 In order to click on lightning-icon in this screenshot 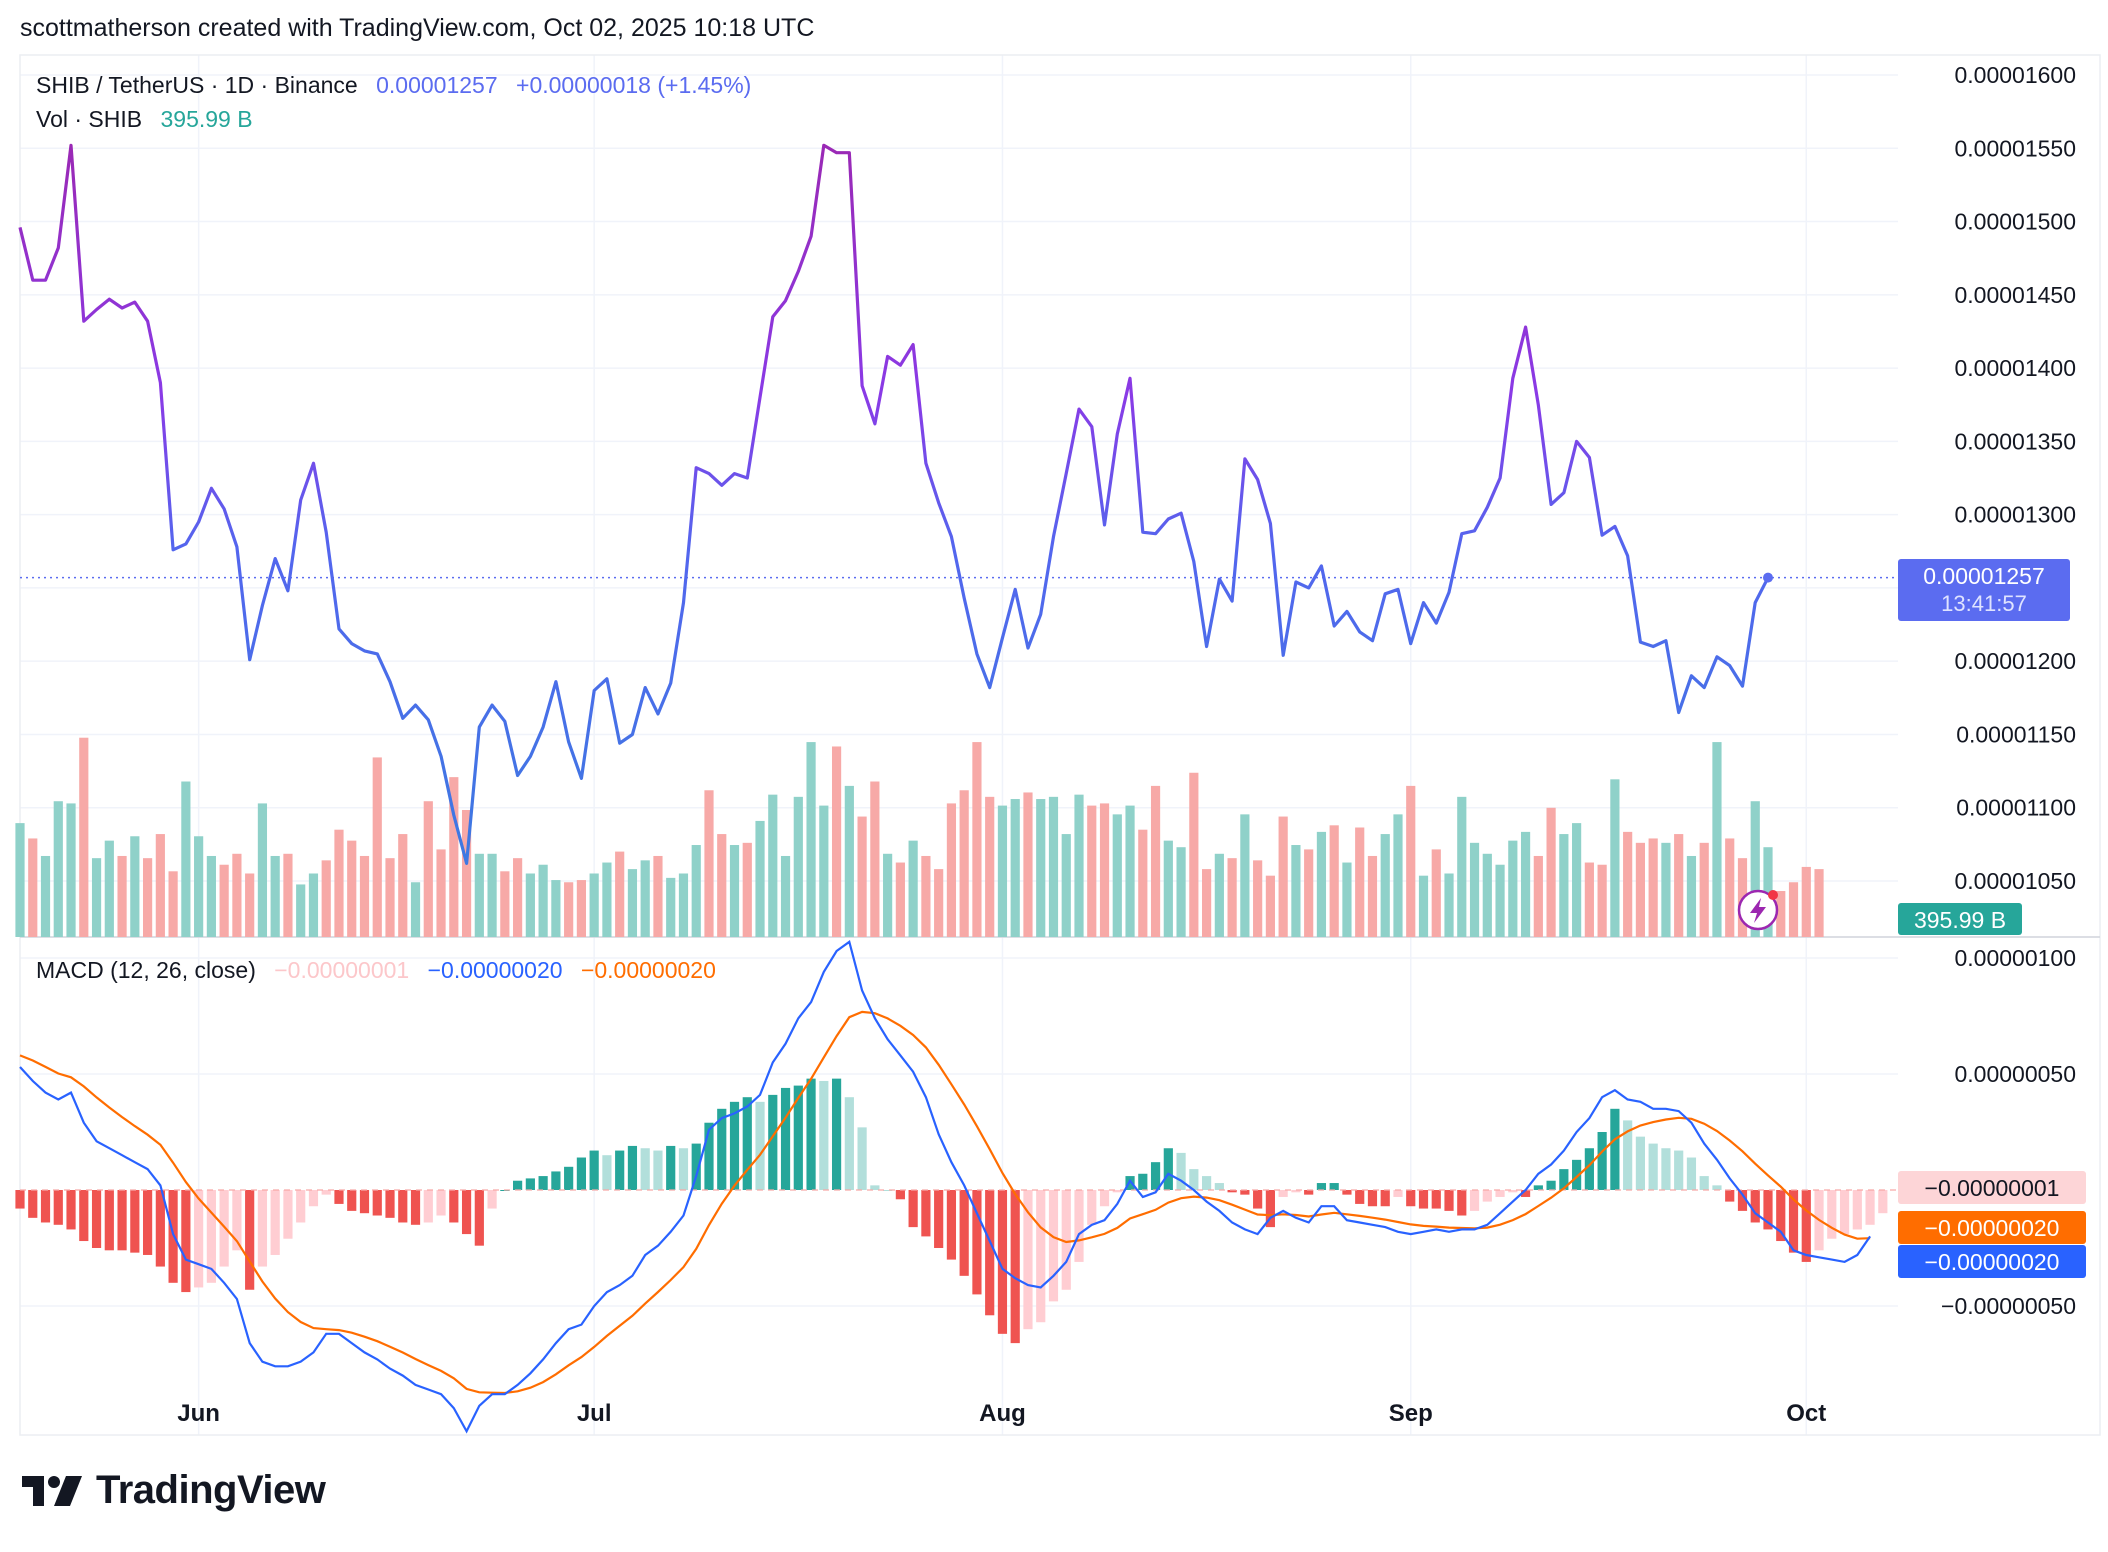, I will do `click(1758, 910)`.